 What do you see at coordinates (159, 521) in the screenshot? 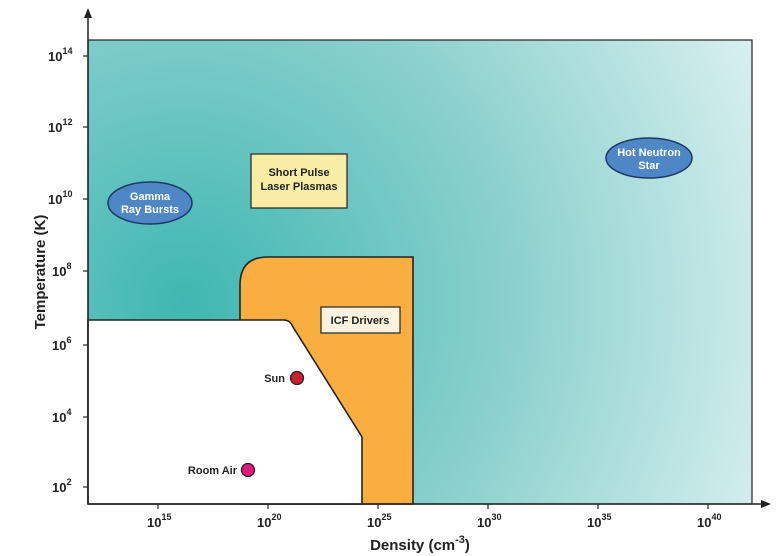
I see `x-tick-label: 1015` at bounding box center [159, 521].